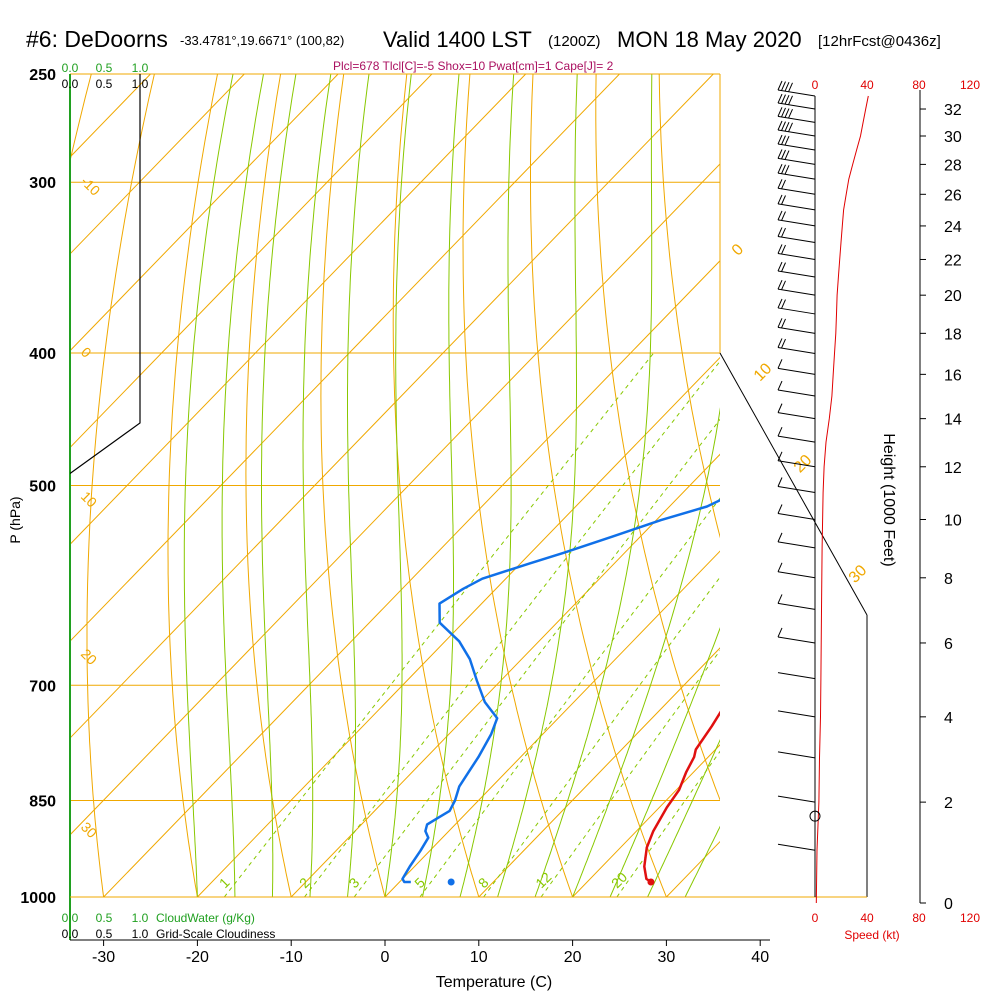 This screenshot has height=1000, width=1000. I want to click on valid-time: Valid 1400 LST, so click(457, 39).